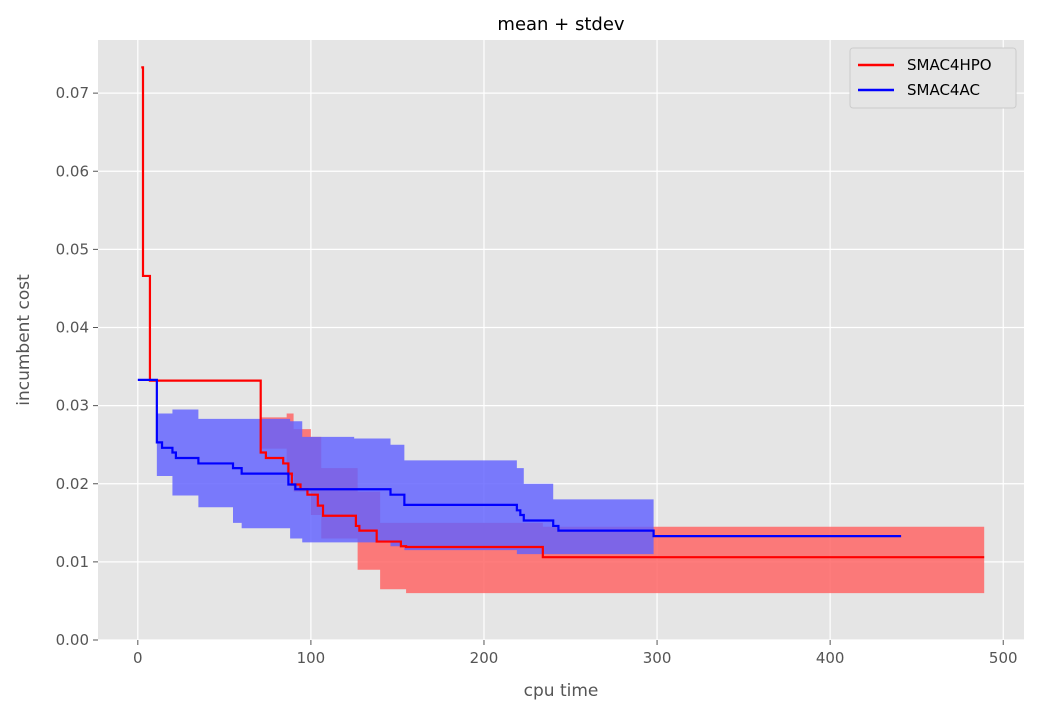  Describe the element at coordinates (77, 366) in the screenshot. I see `y-axis-ticks: 0.00 0.01 0.02 0.03 0.04 0.05 0.06 0.07` at that location.